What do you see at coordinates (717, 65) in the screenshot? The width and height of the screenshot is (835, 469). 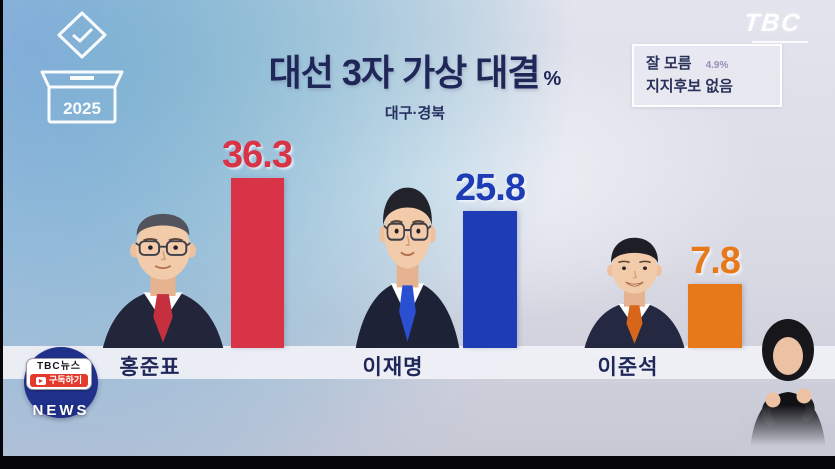 I see `legend-dont-know-value: 4.9%` at bounding box center [717, 65].